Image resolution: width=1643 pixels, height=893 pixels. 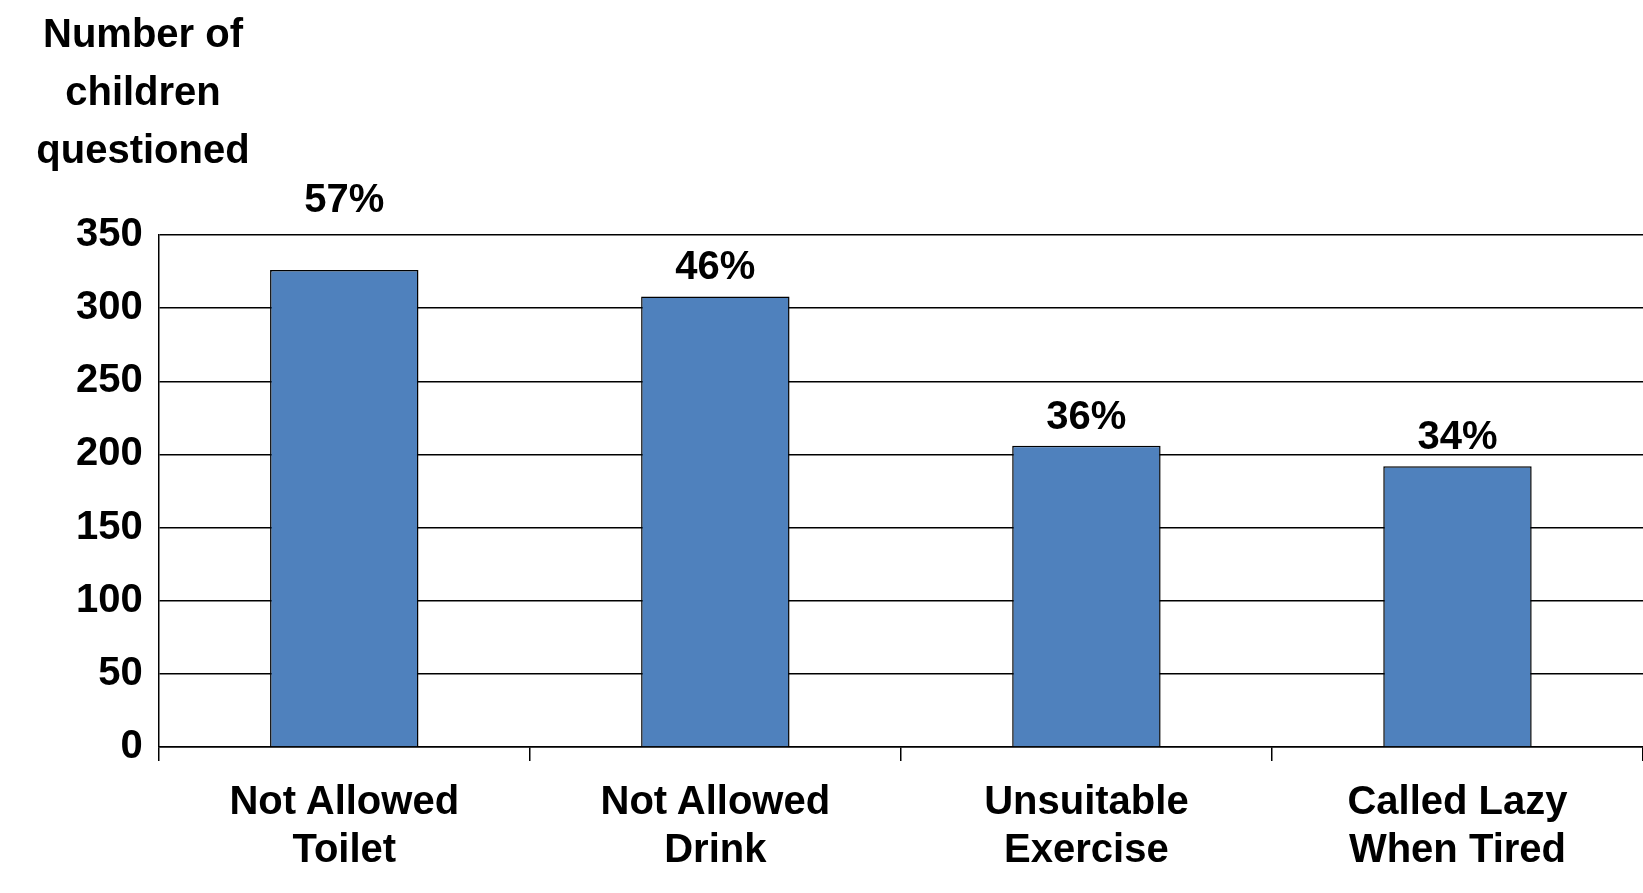 What do you see at coordinates (1458, 824) in the screenshot?
I see `x-tick-label: Called Lazy When Tired` at bounding box center [1458, 824].